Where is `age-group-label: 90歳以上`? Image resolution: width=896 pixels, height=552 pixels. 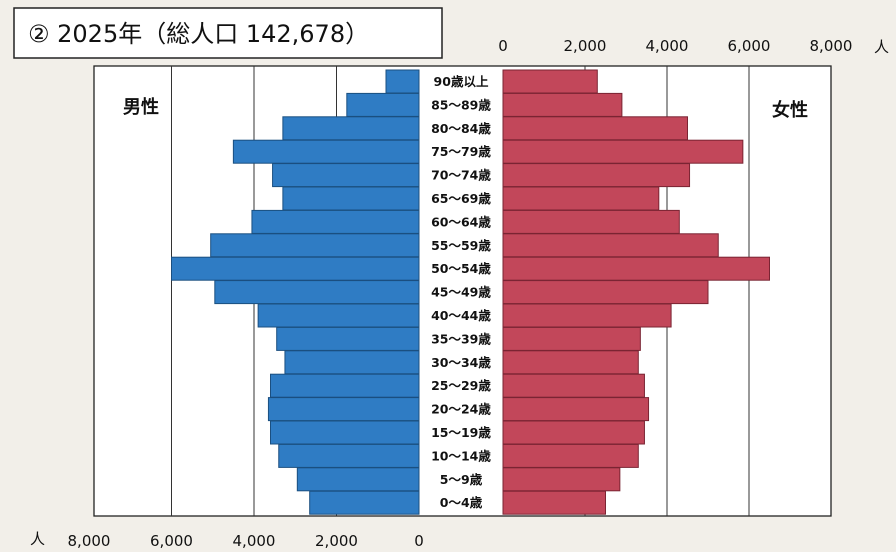 age-group-label: 90歳以上 is located at coordinates (461, 81).